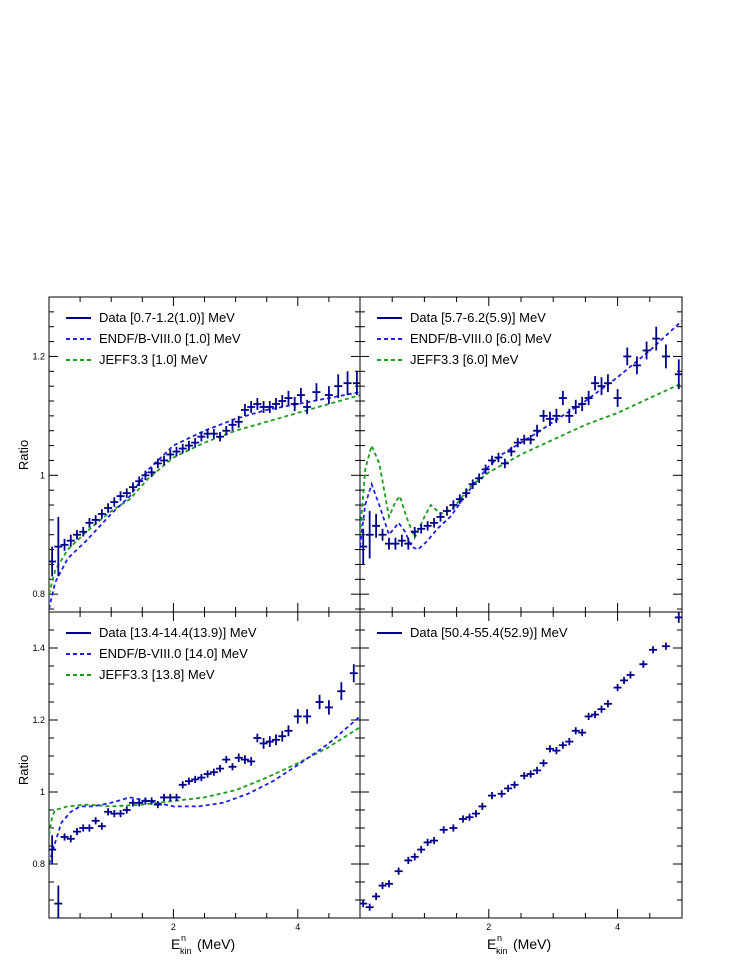 The image size is (747, 967). Describe the element at coordinates (521, 765) in the screenshot. I see `plot-frame` at that location.